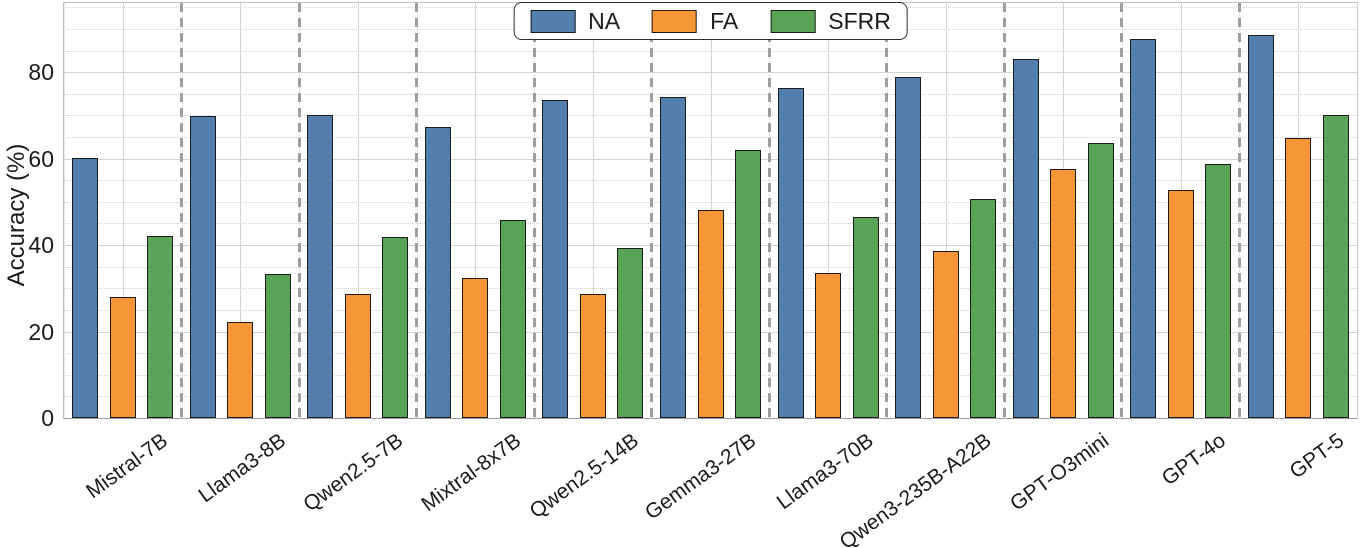  What do you see at coordinates (1194, 460) in the screenshot?
I see `x-tick-label: GPT-4o` at bounding box center [1194, 460].